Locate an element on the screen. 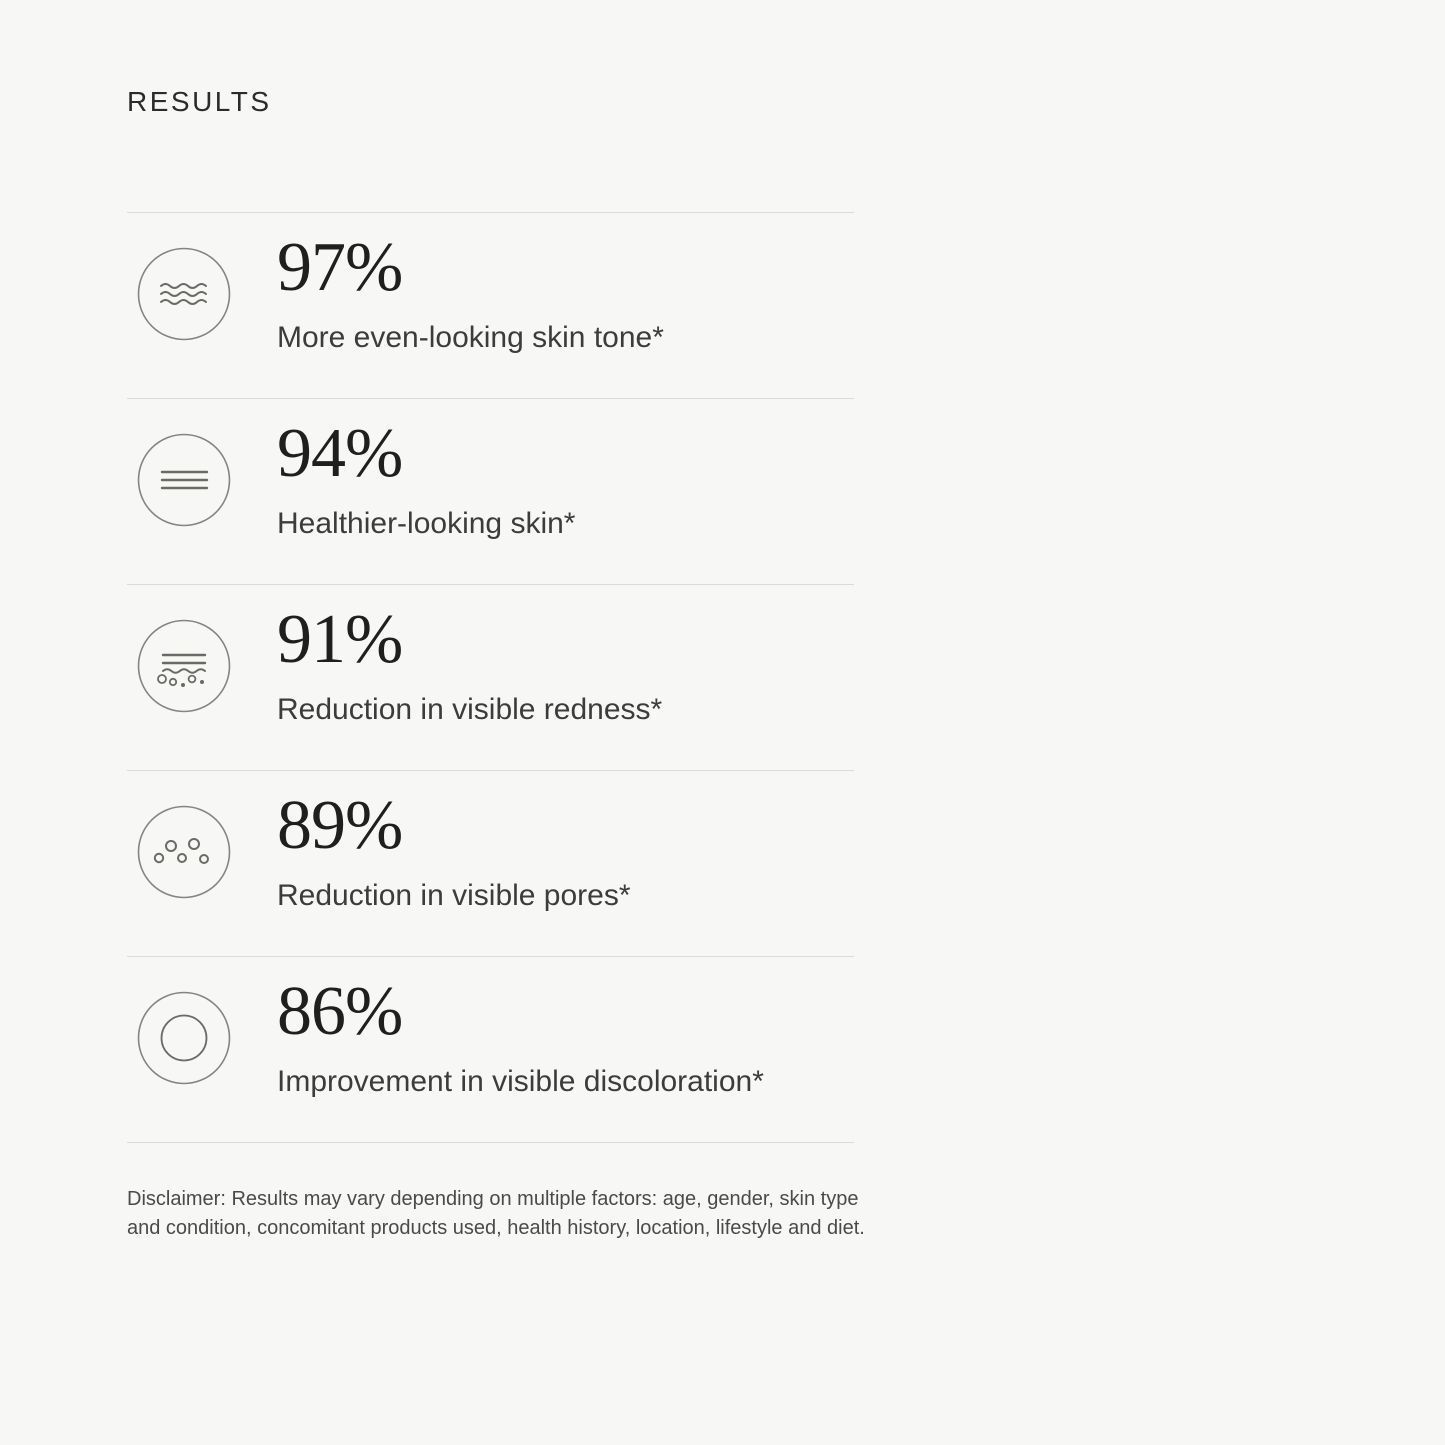 The height and width of the screenshot is (1445, 1445). pores-dots-icon is located at coordinates (184, 852).